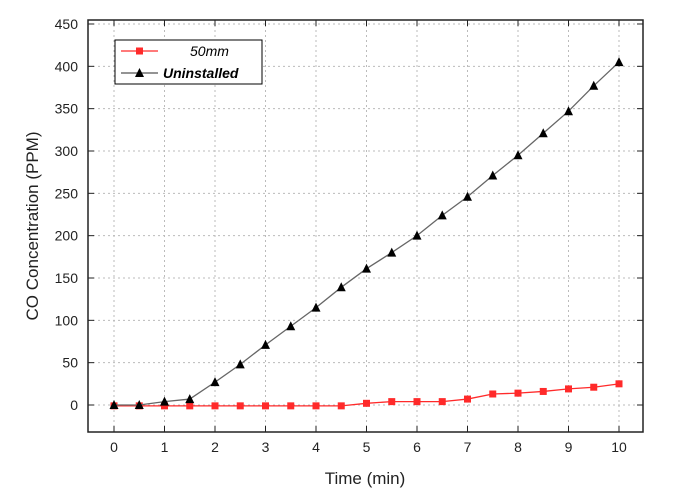 Image resolution: width=689 pixels, height=499 pixels. Describe the element at coordinates (188, 62) in the screenshot. I see `legend: 50mm Uninstalled` at that location.